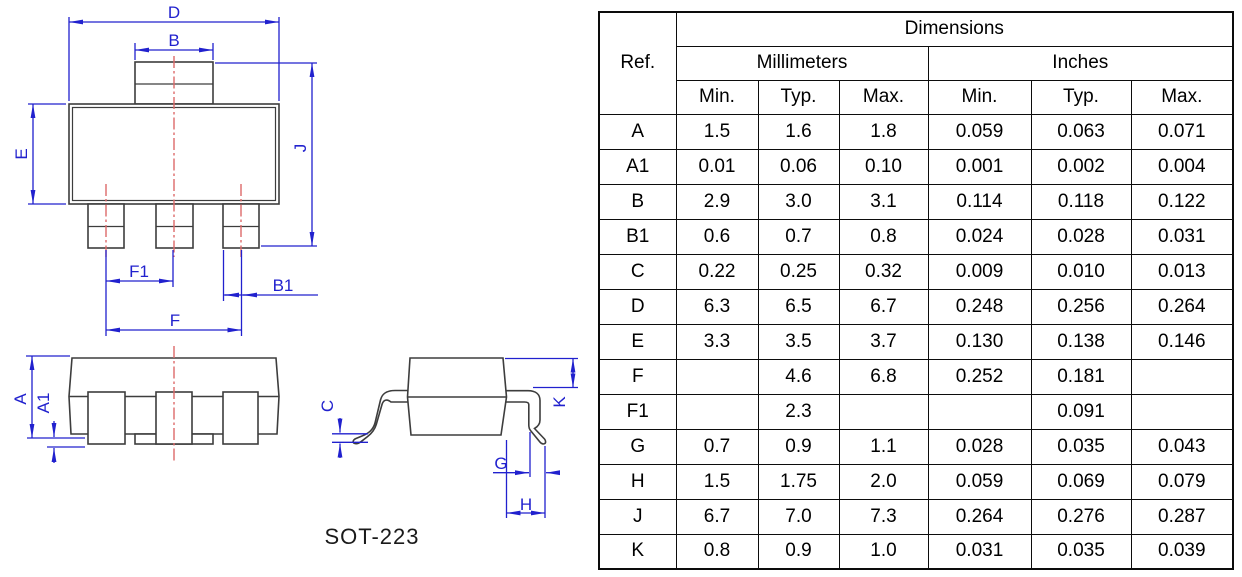  Describe the element at coordinates (43, 403) in the screenshot. I see `dim-label-A1: A1` at that location.